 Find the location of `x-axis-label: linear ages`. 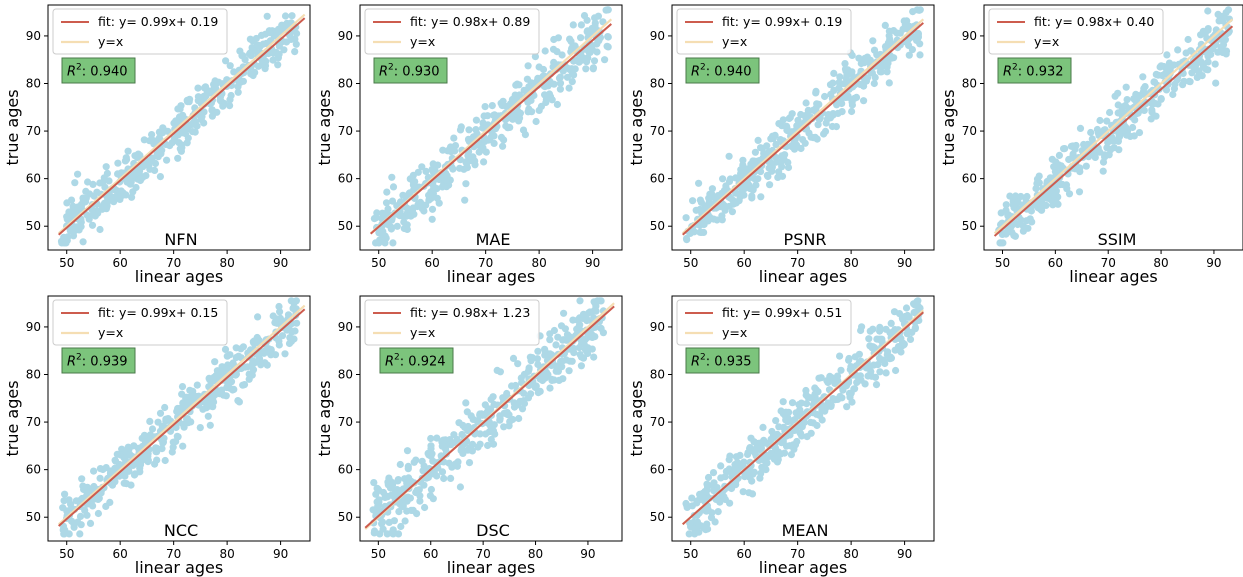

x-axis-label: linear ages is located at coordinates (179, 276).